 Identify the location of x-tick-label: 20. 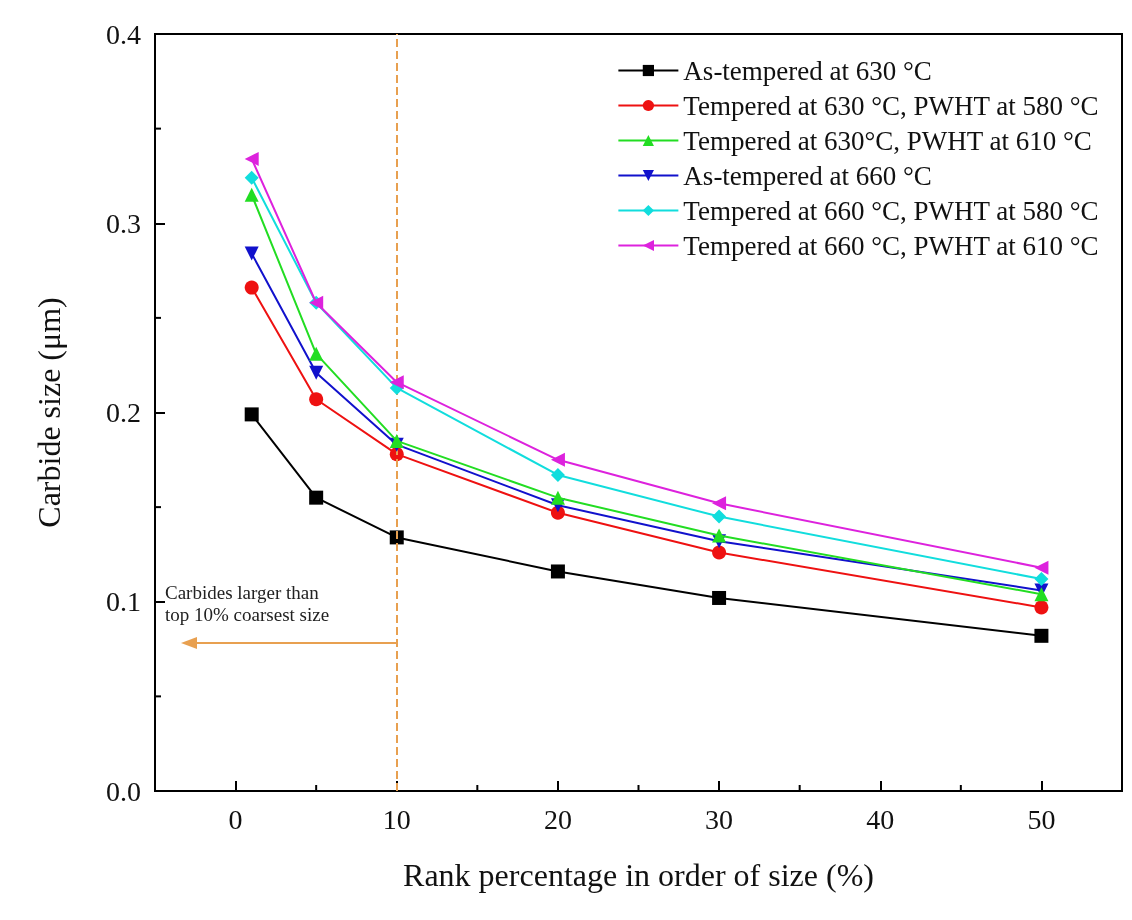
(557, 819).